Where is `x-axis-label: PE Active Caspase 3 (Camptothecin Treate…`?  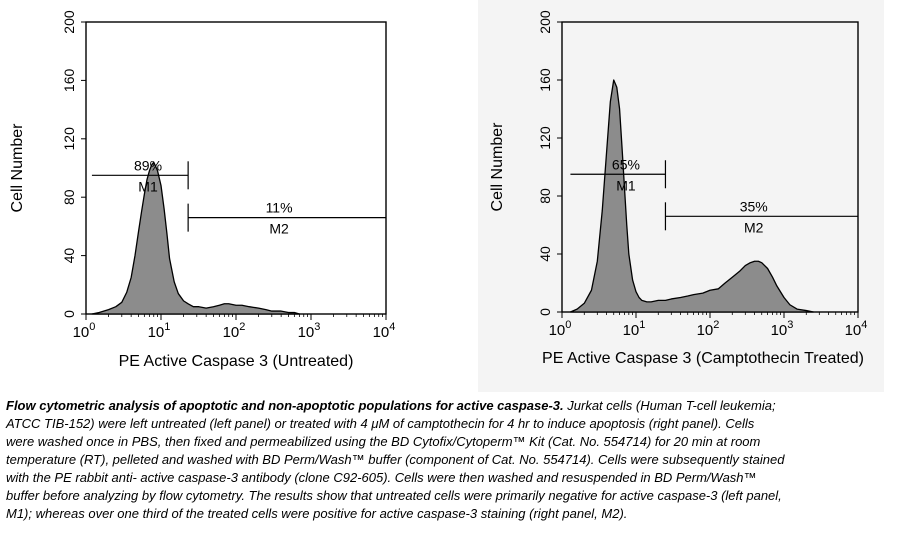
x-axis-label: PE Active Caspase 3 (Camptothecin Treate… is located at coordinates (703, 358).